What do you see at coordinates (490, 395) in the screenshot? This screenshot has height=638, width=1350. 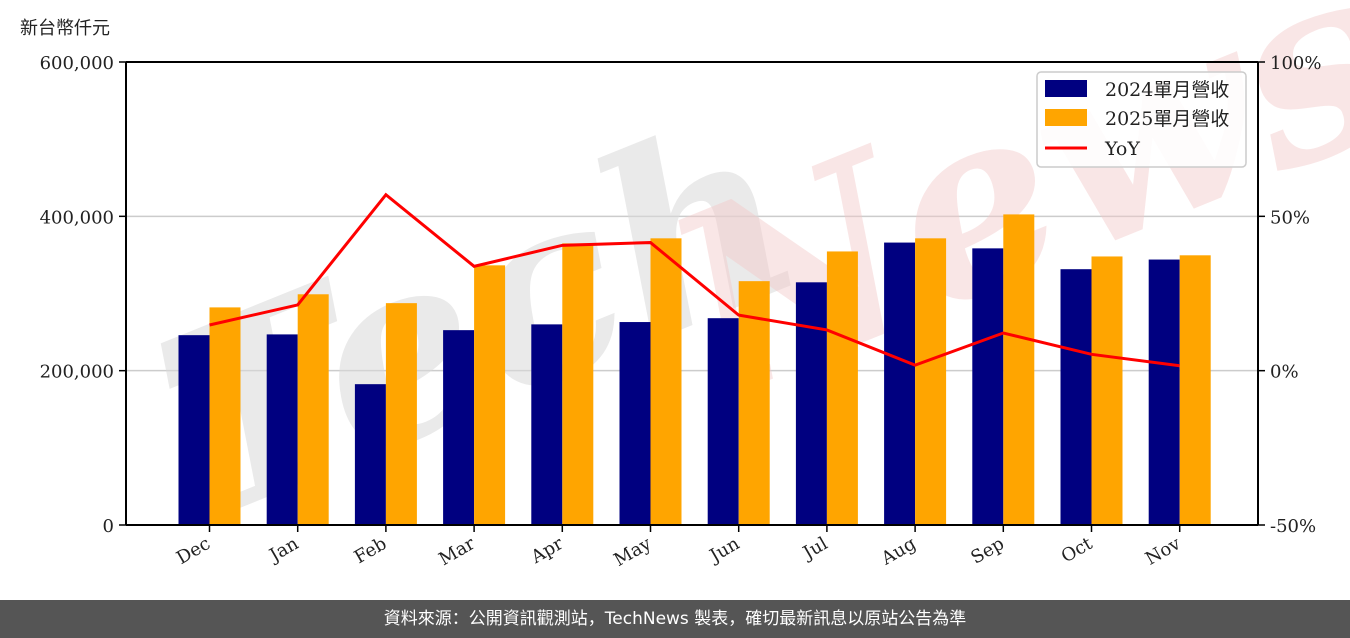 I see `bar-2025-mar` at bounding box center [490, 395].